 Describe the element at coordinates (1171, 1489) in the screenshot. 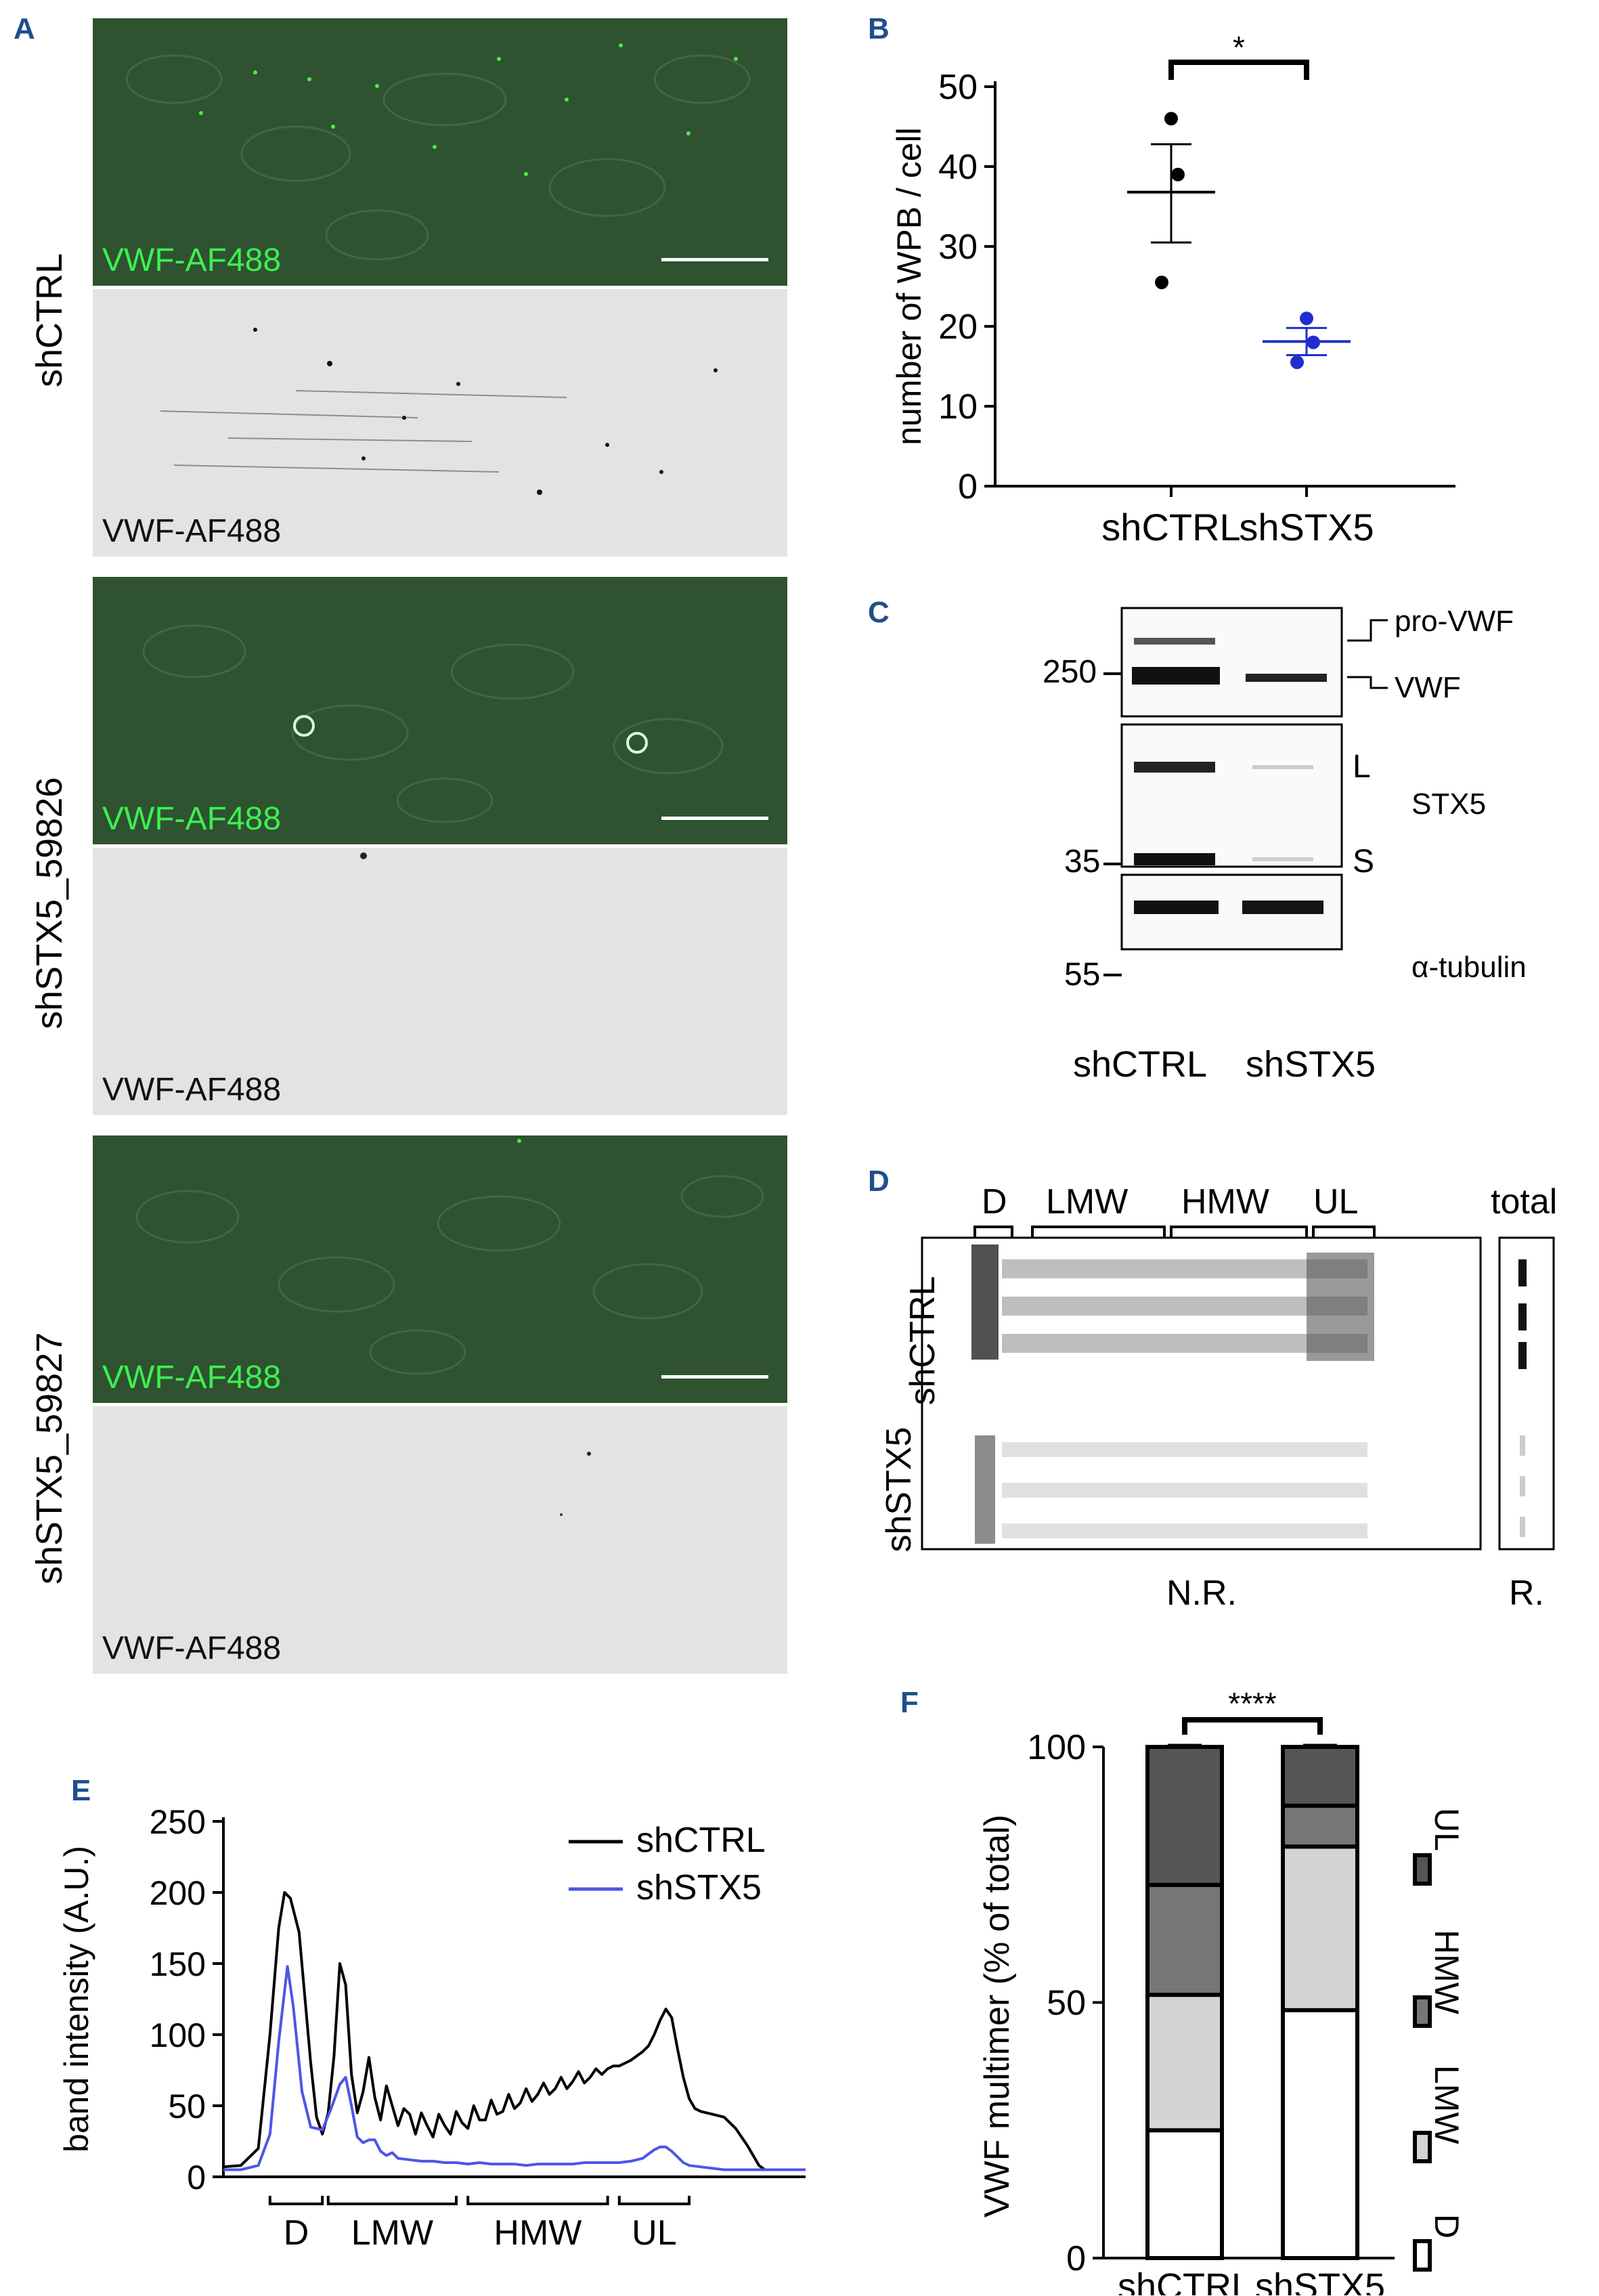

I see `gel-lanes-shstx5` at that location.